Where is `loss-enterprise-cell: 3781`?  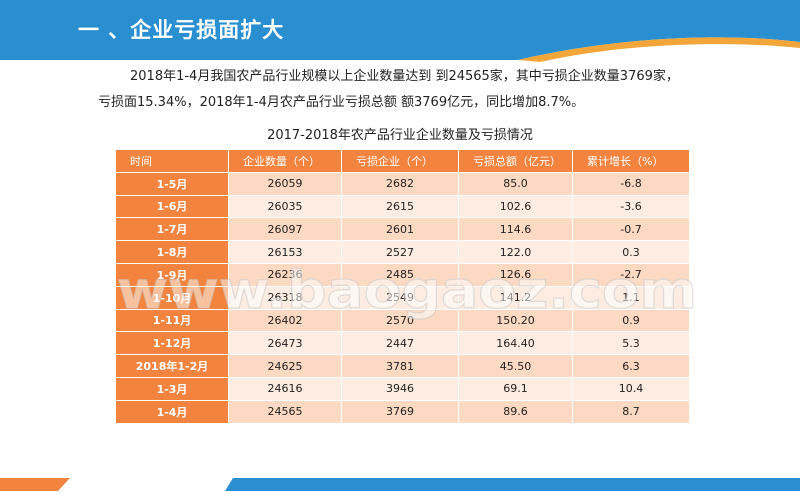 loss-enterprise-cell: 3781 is located at coordinates (400, 366).